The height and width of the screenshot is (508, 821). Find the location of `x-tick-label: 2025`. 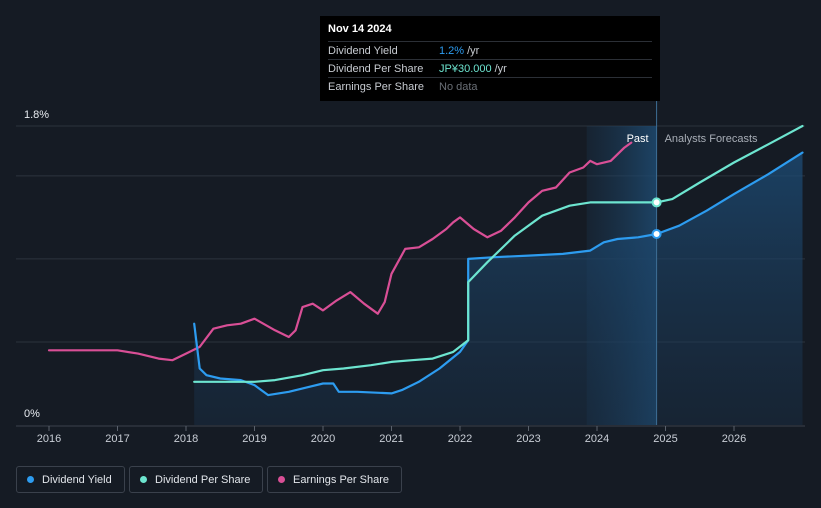

x-tick-label: 2025 is located at coordinates (665, 439).